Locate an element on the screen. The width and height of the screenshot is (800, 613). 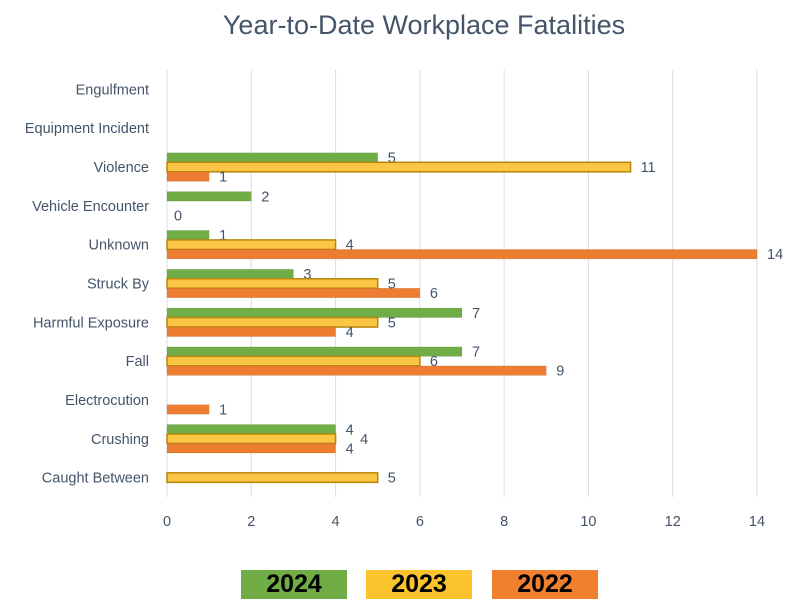
category-label: Electrocution is located at coordinates (107, 401).